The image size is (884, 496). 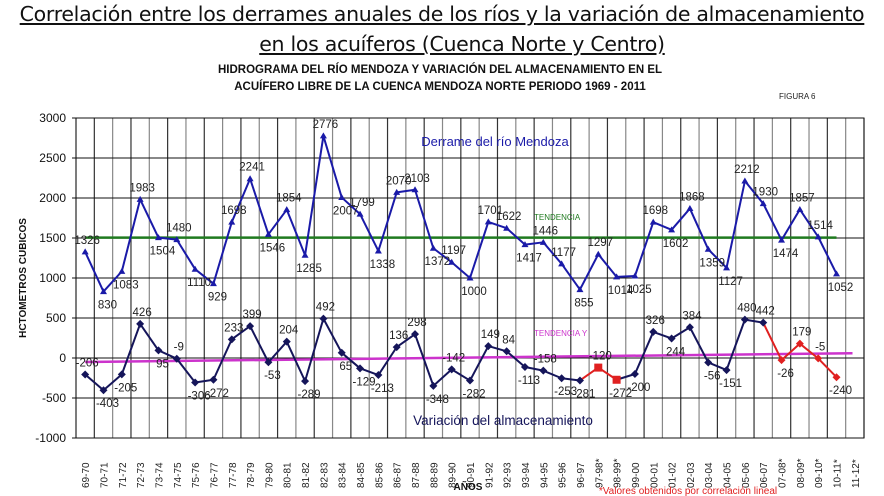 What do you see at coordinates (178, 475) in the screenshot?
I see `x-tick-label: 74-75` at bounding box center [178, 475].